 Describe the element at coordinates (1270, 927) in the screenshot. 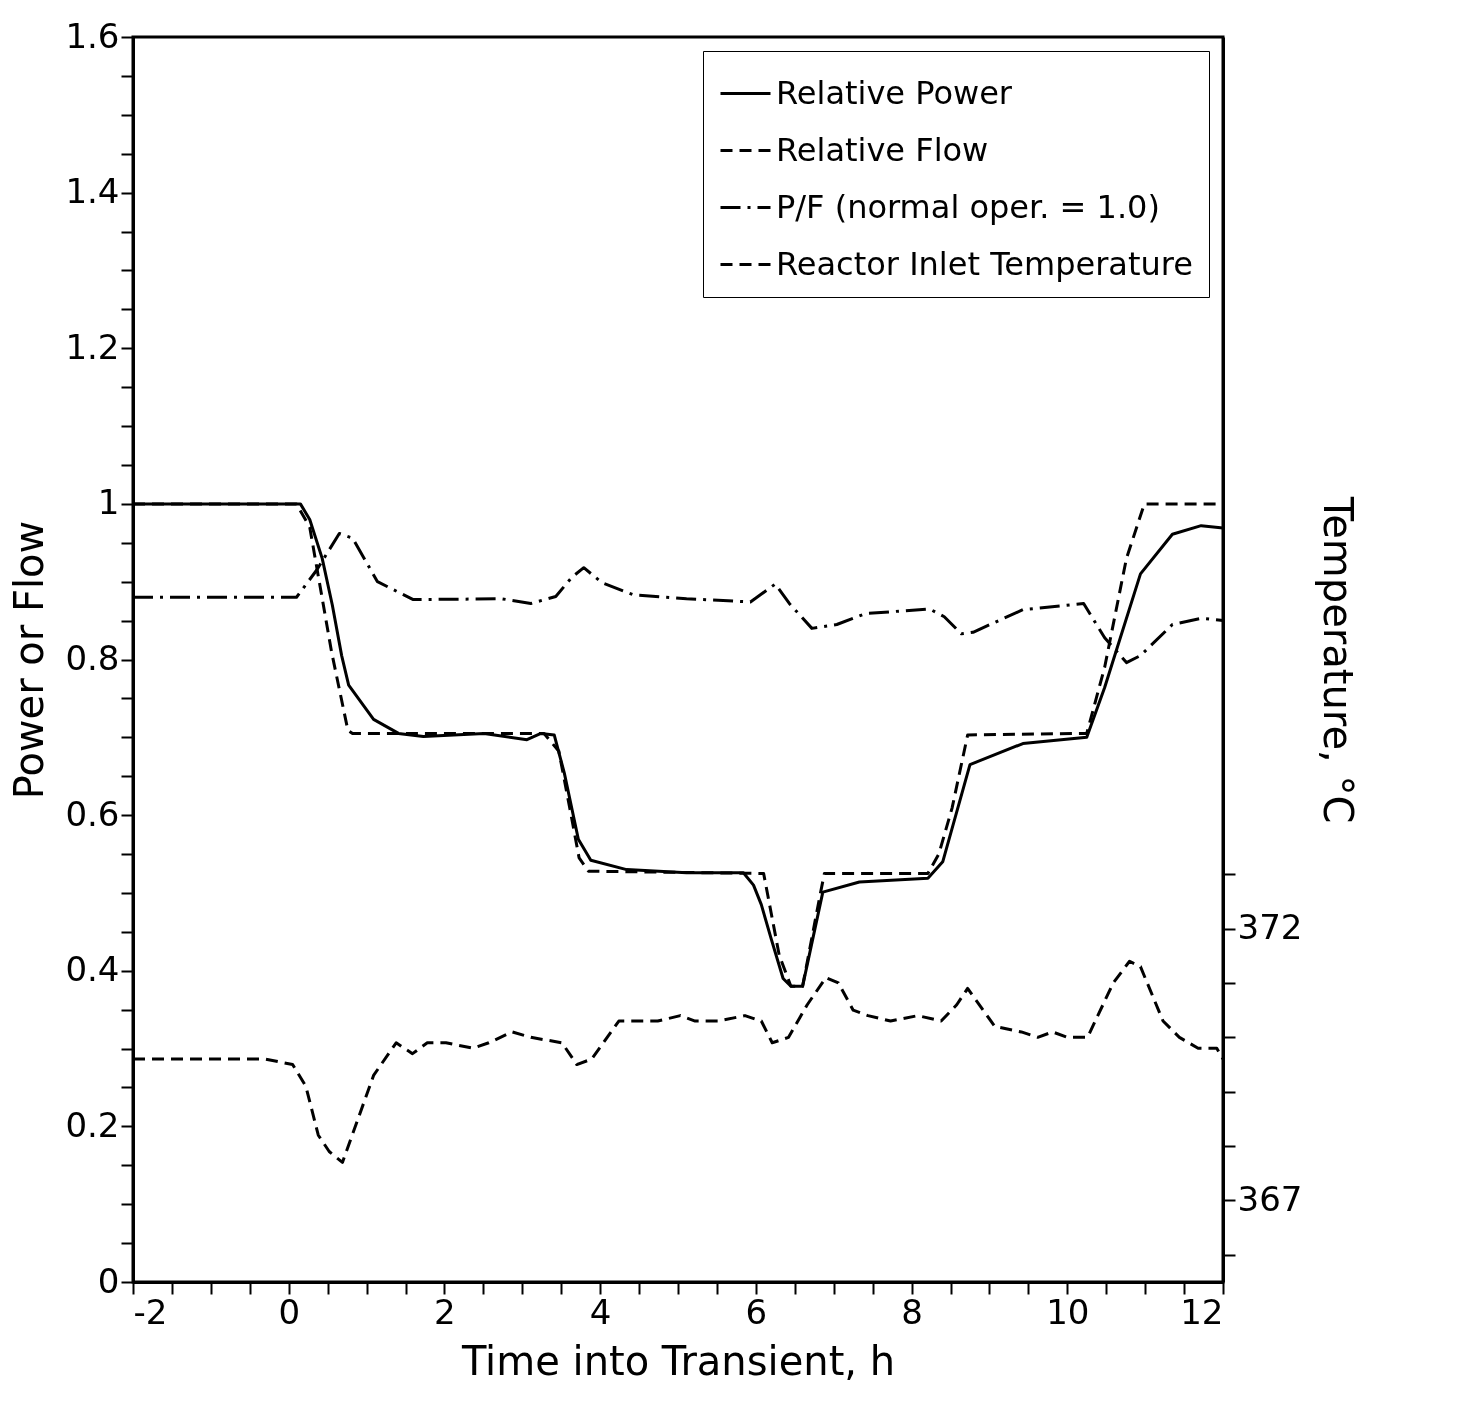

I see `y2-tick-label: 372` at that location.